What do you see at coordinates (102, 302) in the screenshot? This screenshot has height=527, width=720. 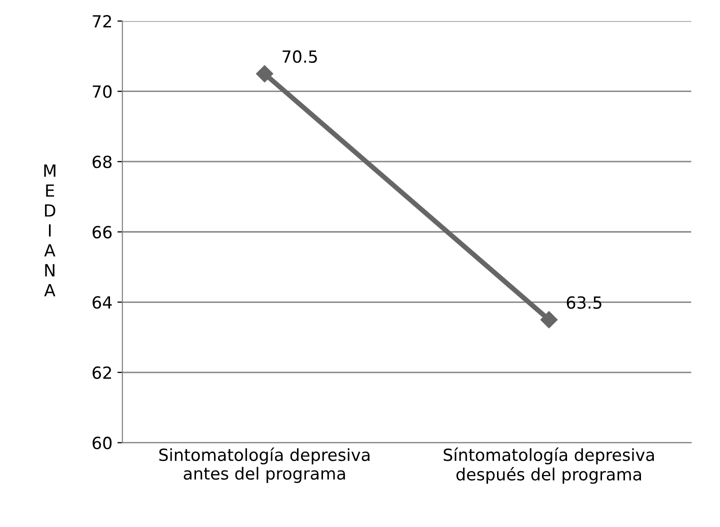 I see `y-tick-label: 64` at bounding box center [102, 302].